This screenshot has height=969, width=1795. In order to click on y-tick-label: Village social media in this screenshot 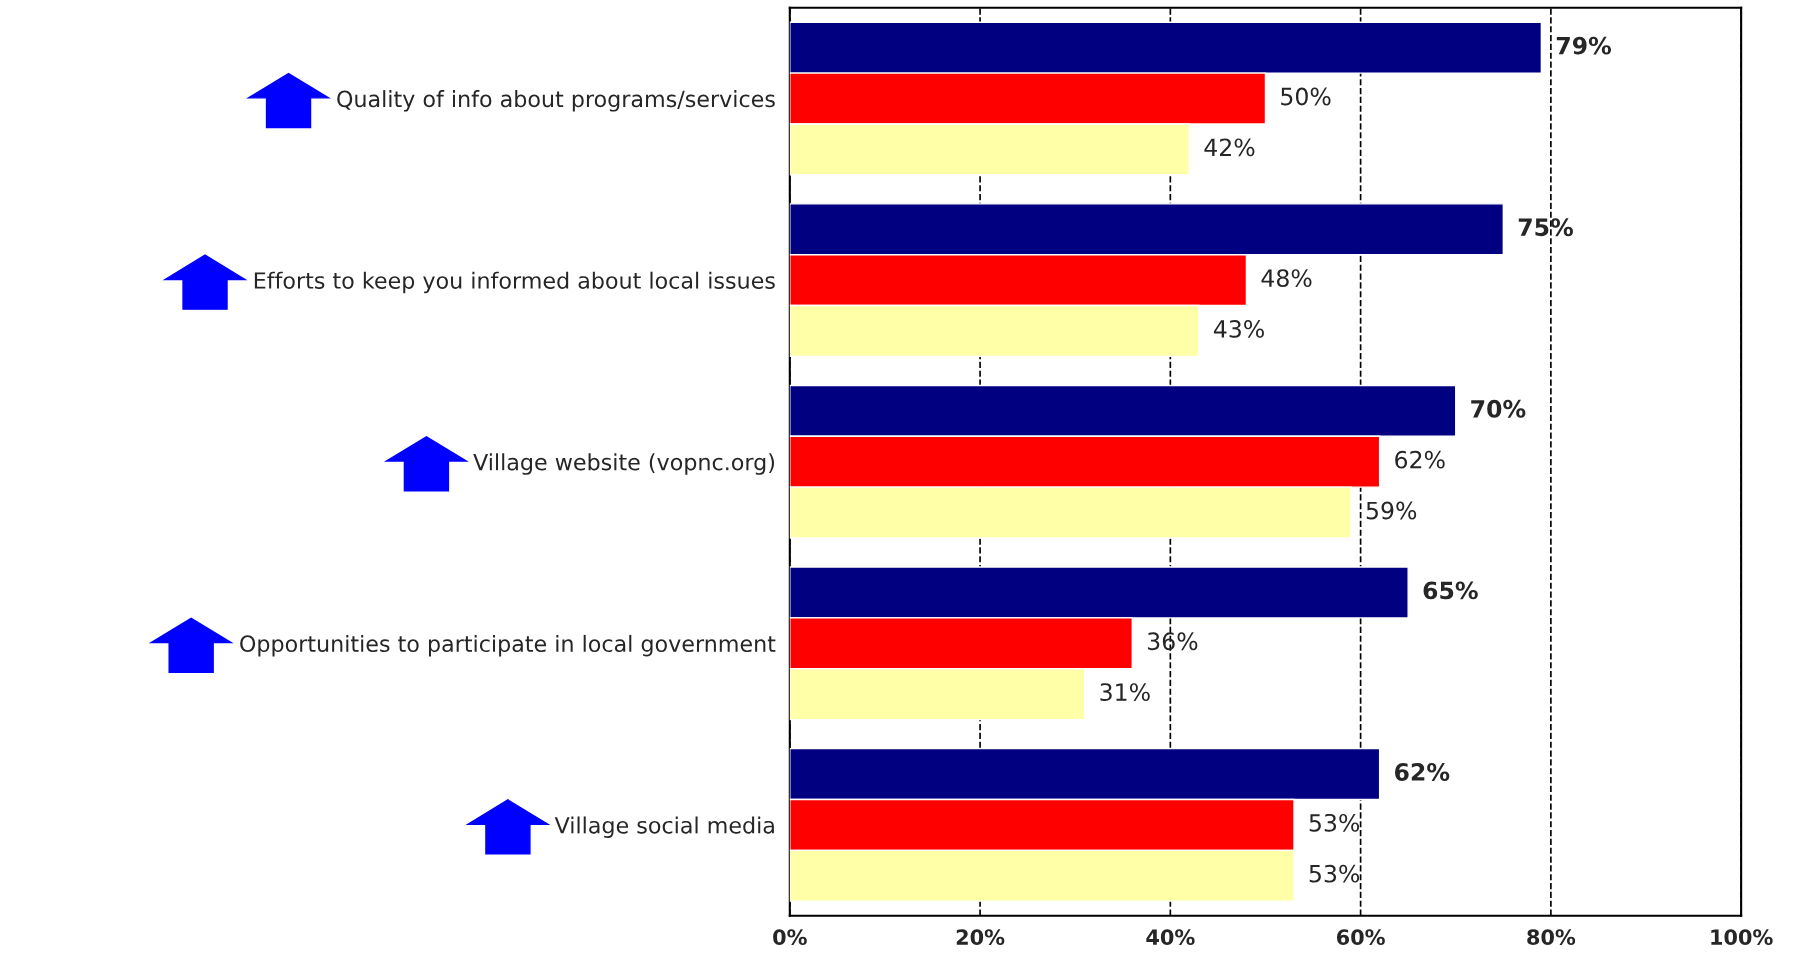, I will do `click(664, 827)`.